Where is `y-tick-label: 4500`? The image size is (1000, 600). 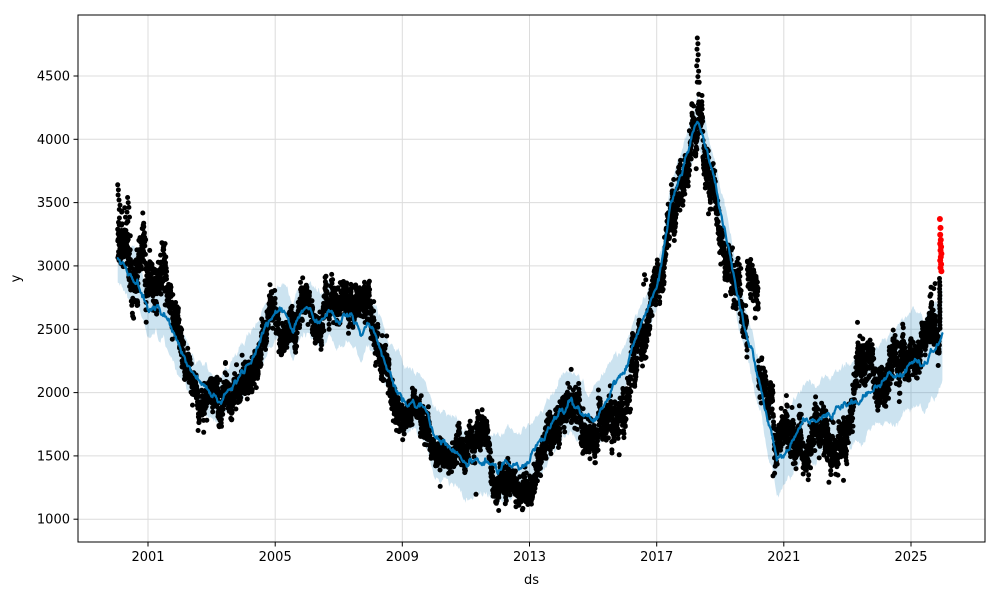 y-tick-label: 4500 is located at coordinates (53, 77).